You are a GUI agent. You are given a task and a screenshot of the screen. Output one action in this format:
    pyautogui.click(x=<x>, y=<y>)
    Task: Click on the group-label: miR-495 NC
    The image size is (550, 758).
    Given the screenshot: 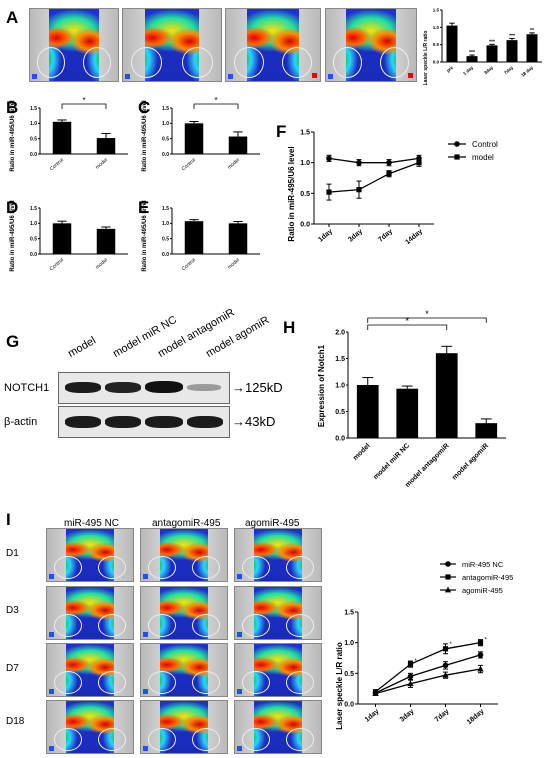 What is the action you would take?
    pyautogui.click(x=92, y=523)
    